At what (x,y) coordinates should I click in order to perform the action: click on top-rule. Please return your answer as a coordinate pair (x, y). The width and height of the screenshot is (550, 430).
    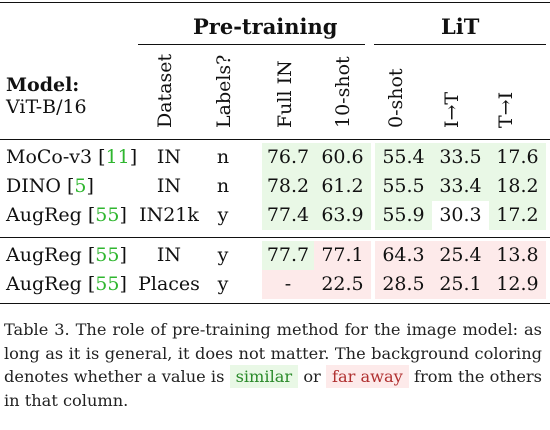
    Looking at the image, I should click on (275, 3).